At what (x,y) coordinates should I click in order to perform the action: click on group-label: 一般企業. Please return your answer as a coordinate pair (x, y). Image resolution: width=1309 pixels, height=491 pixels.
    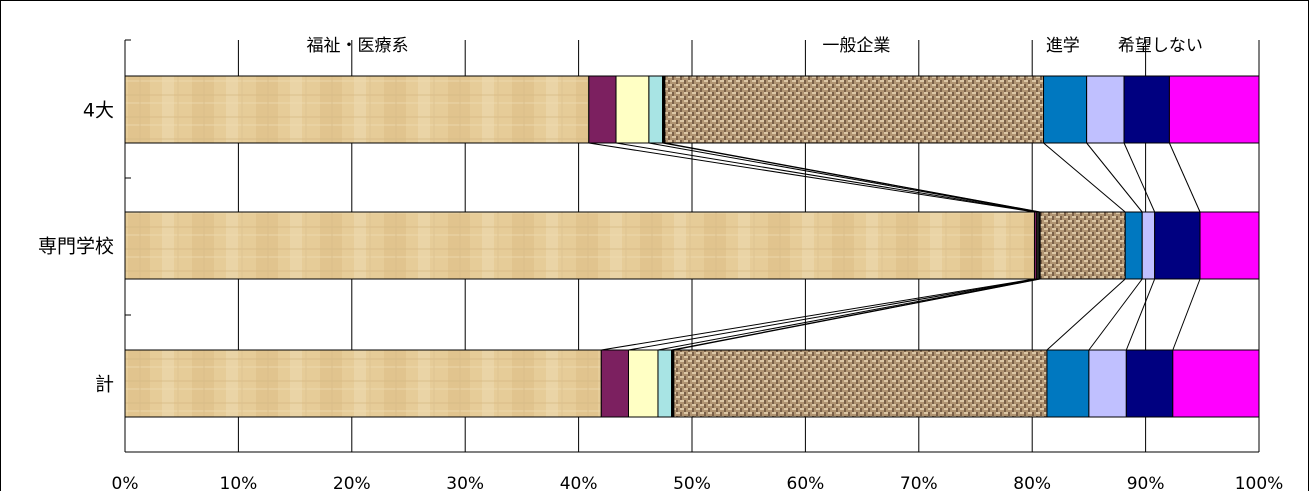
    Looking at the image, I should click on (856, 46).